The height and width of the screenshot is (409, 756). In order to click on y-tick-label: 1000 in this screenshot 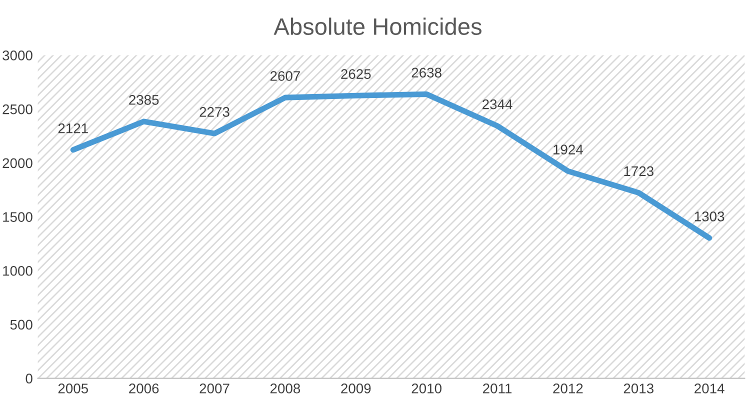, I will do `click(17, 271)`.